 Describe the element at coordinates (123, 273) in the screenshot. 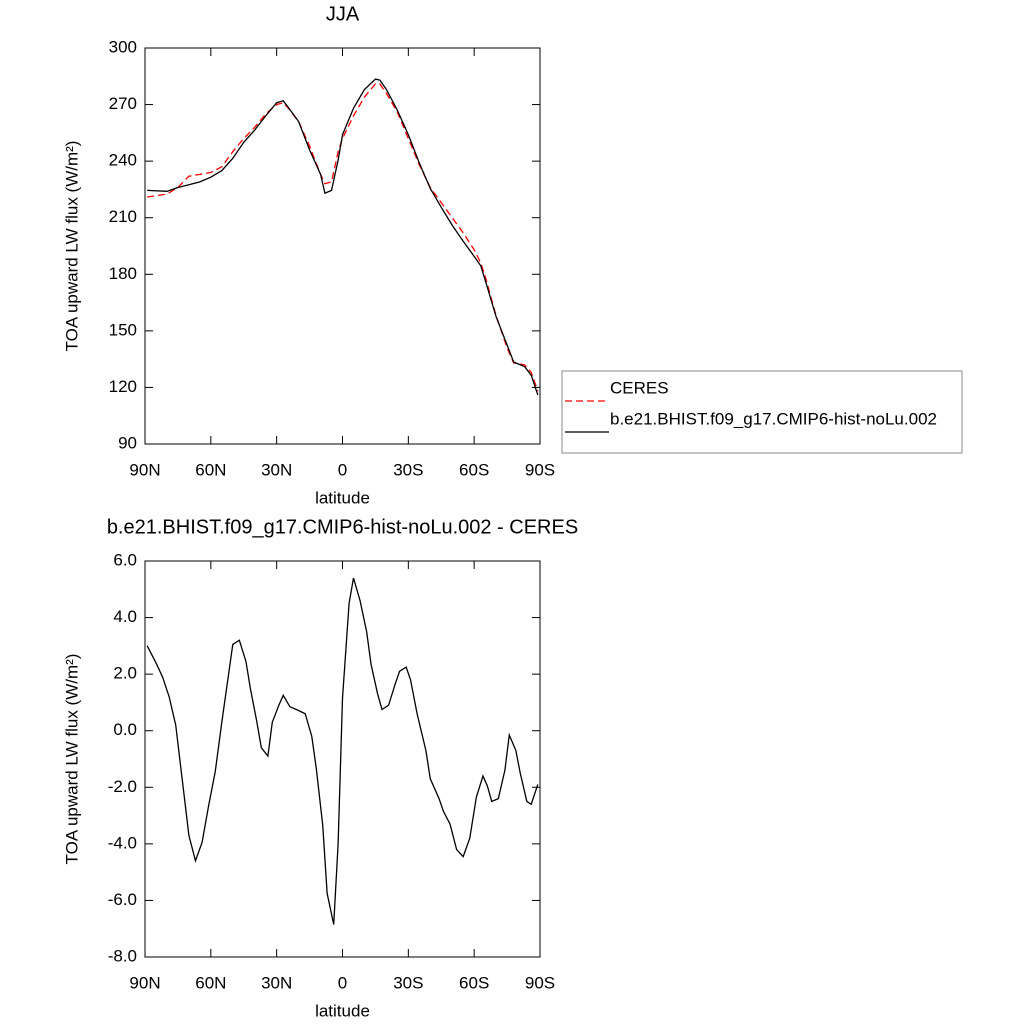

I see `y-tick-label: 180` at that location.